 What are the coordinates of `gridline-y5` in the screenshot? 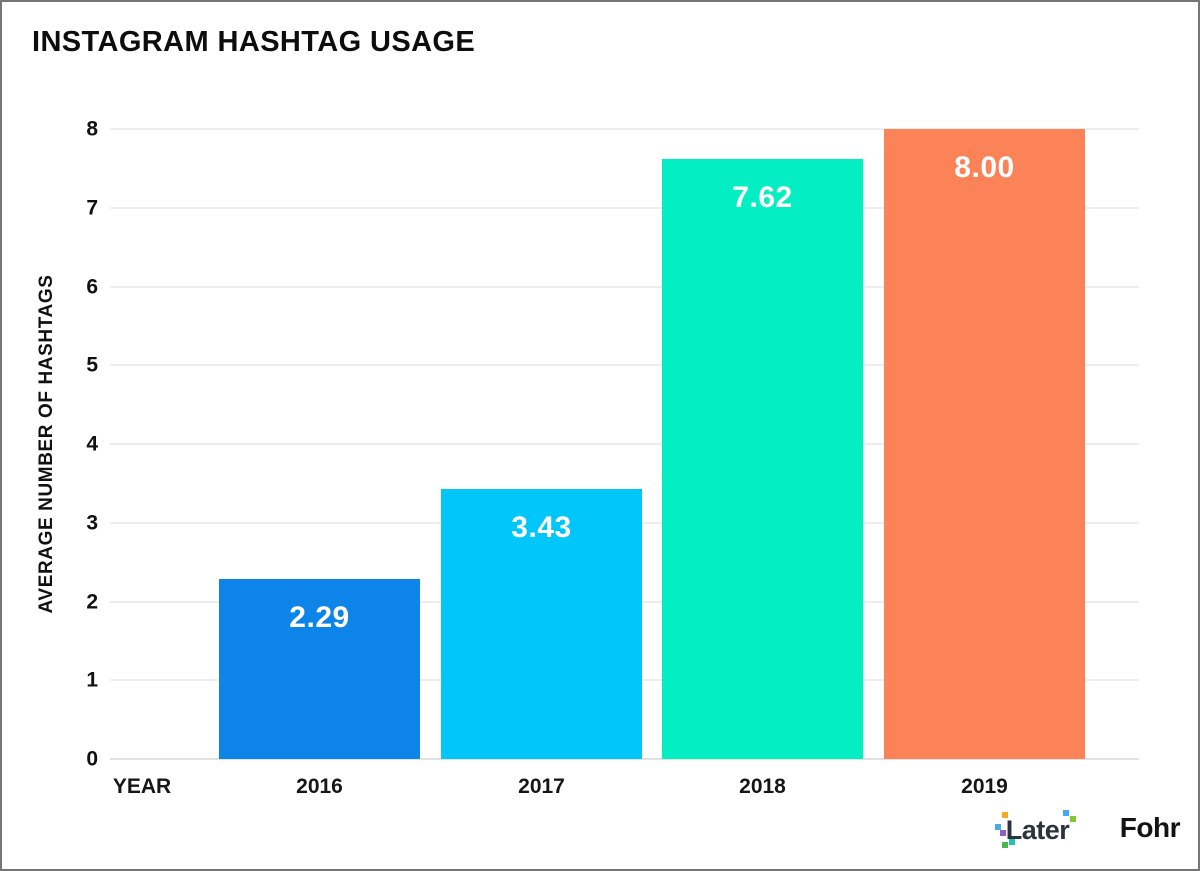 It's located at (624, 365).